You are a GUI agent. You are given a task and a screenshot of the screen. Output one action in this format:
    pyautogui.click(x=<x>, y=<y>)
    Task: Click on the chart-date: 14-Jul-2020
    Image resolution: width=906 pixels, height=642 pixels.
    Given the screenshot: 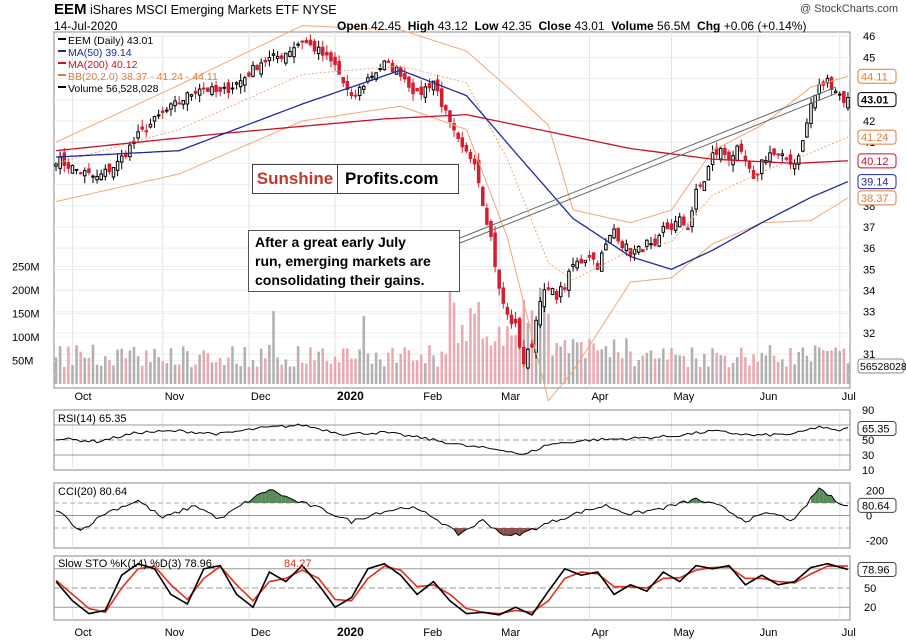 What is the action you would take?
    pyautogui.click(x=86, y=26)
    